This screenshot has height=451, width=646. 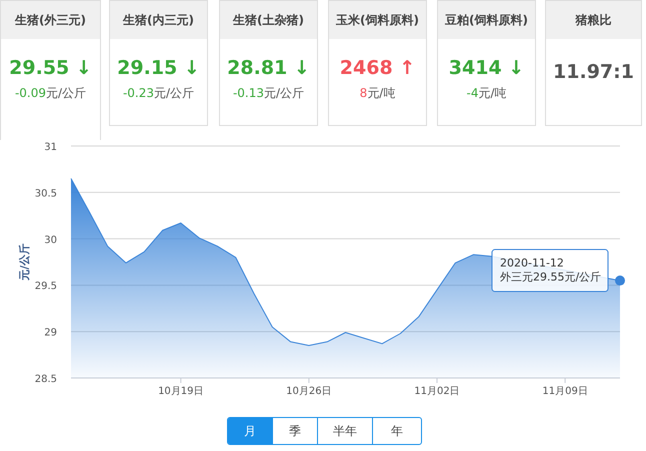 What do you see at coordinates (437, 391) in the screenshot?
I see `x-tick-label: 11月02日` at bounding box center [437, 391].